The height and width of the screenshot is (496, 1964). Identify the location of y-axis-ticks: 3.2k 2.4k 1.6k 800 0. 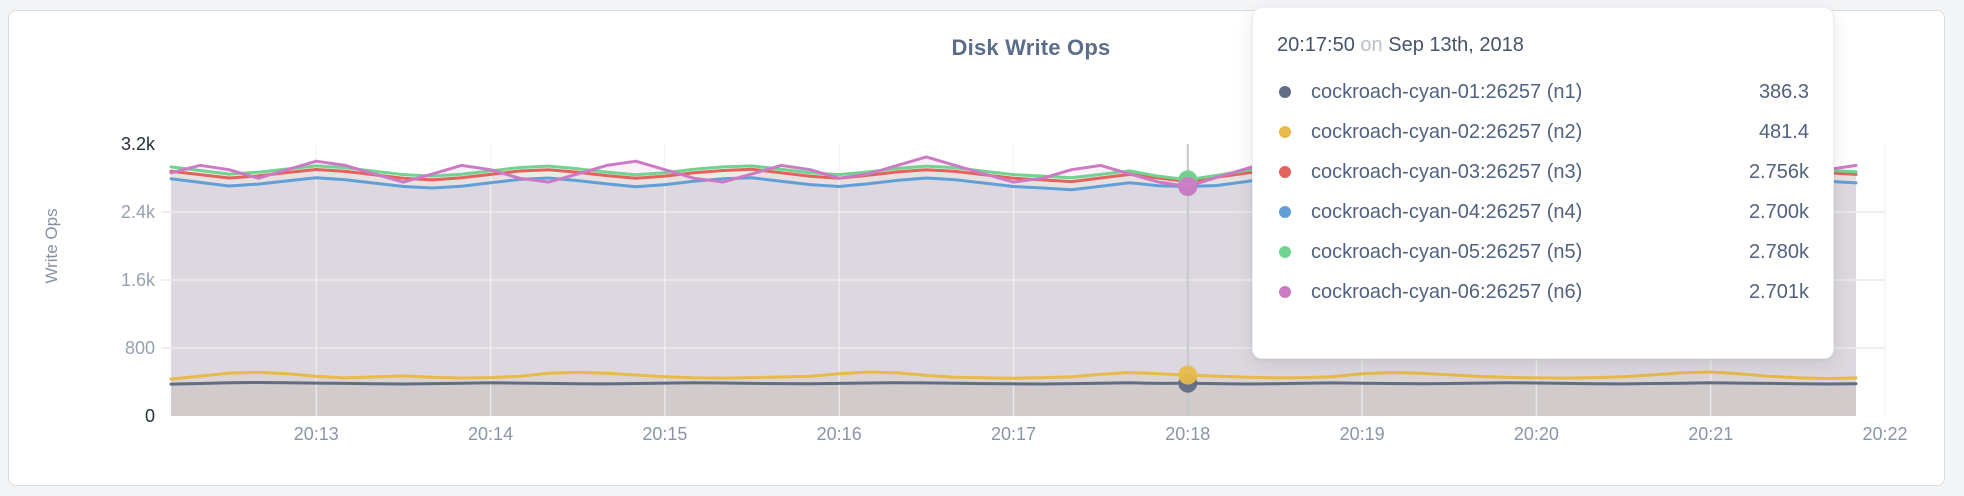
(107, 248).